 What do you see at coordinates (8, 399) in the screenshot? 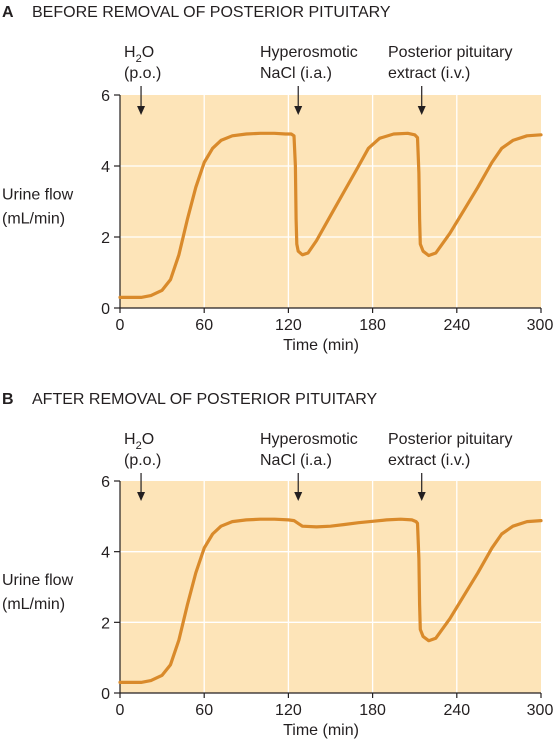
I see `panel-letter: B` at bounding box center [8, 399].